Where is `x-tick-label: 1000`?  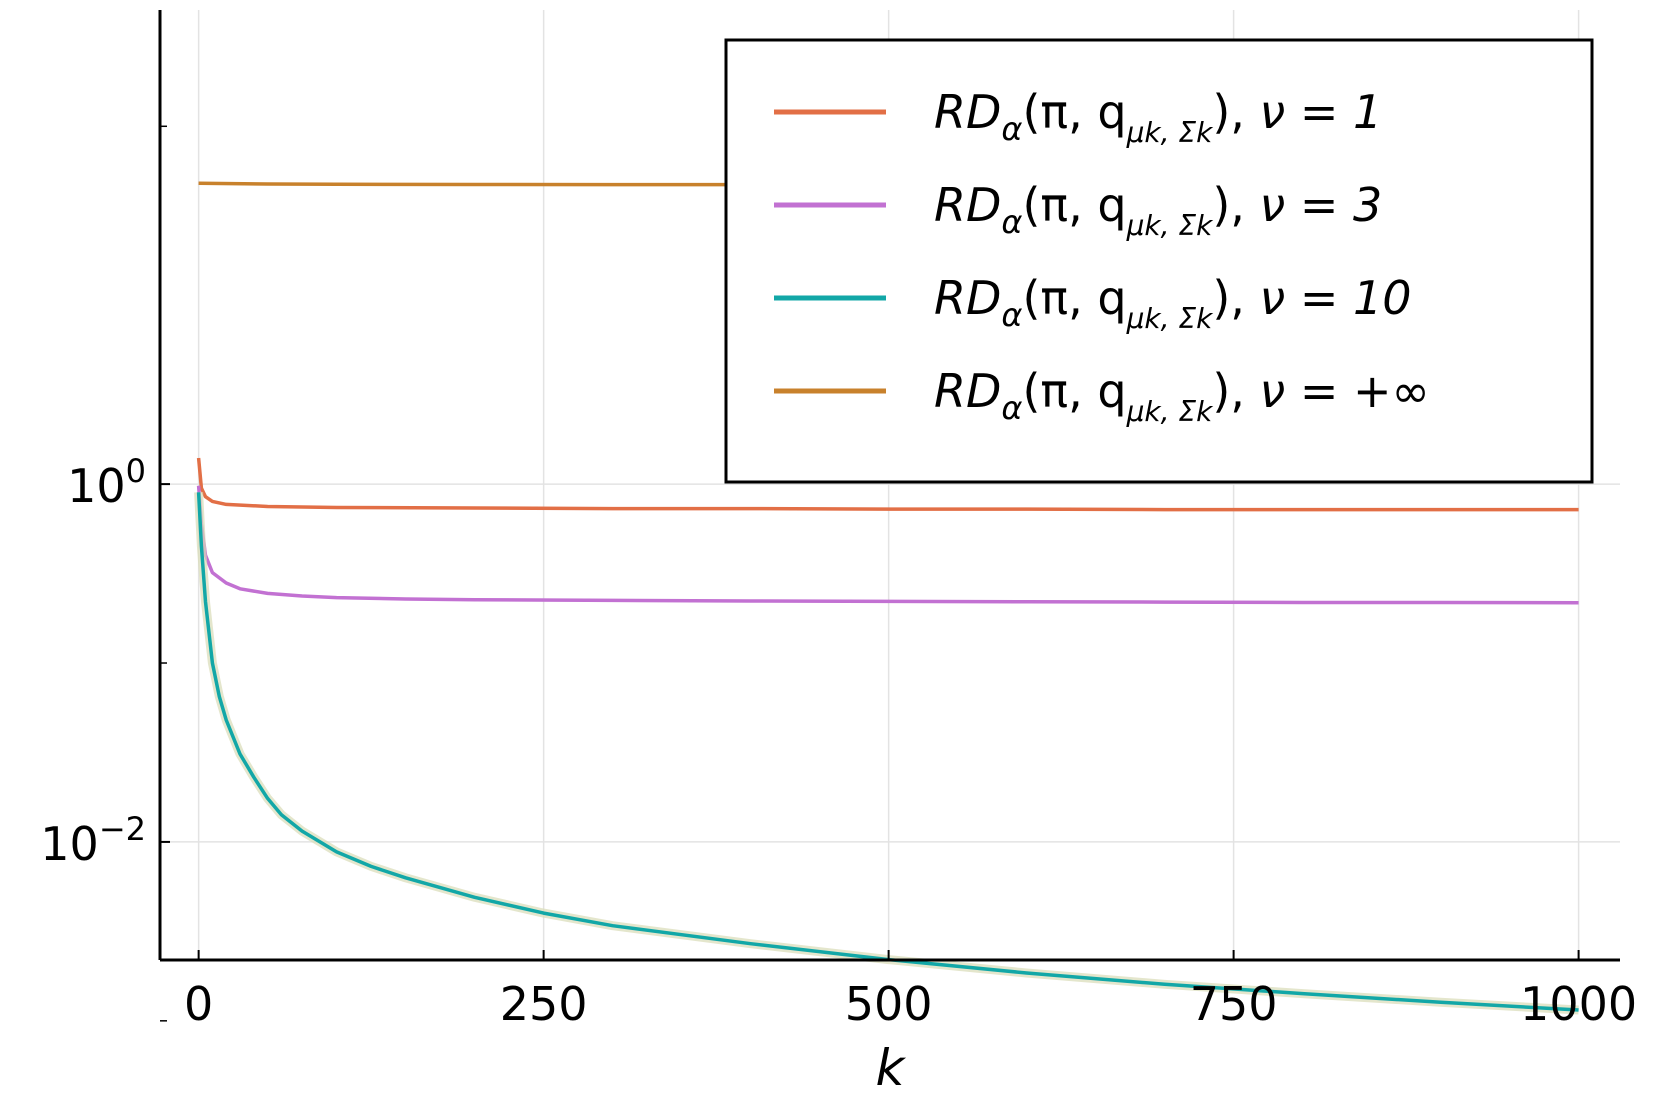
x-tick-label: 1000 is located at coordinates (1578, 1004).